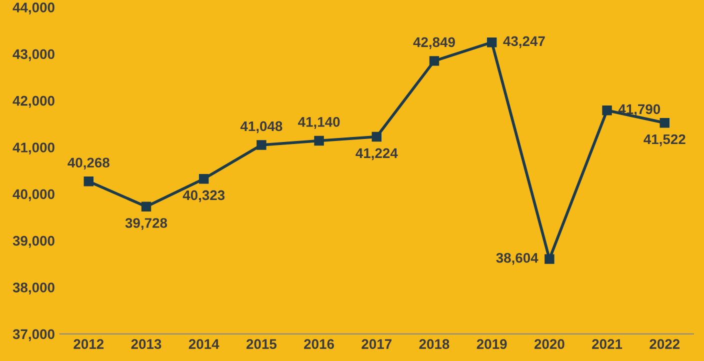 This screenshot has height=361, width=704. I want to click on data-label: 41,140, so click(319, 123).